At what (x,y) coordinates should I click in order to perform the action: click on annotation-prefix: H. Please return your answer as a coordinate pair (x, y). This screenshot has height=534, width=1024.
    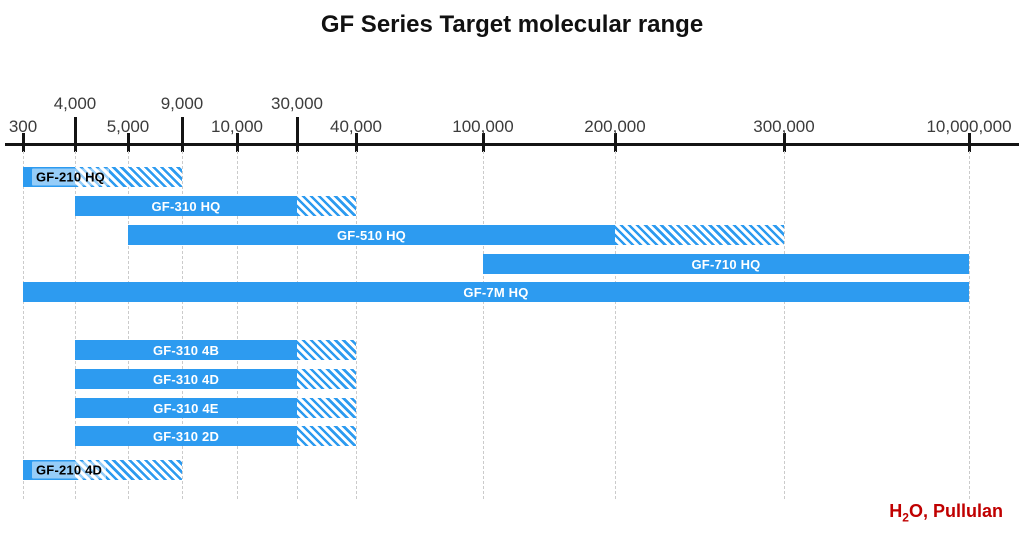
    Looking at the image, I should click on (896, 511).